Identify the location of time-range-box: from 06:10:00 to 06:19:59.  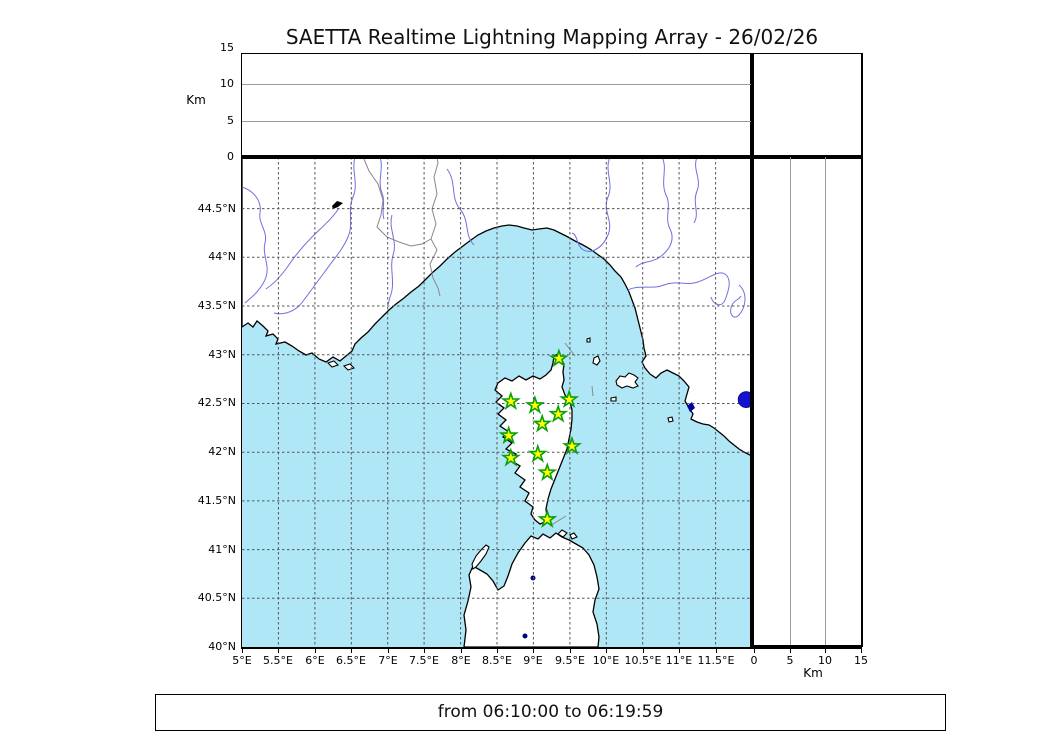
(550, 712).